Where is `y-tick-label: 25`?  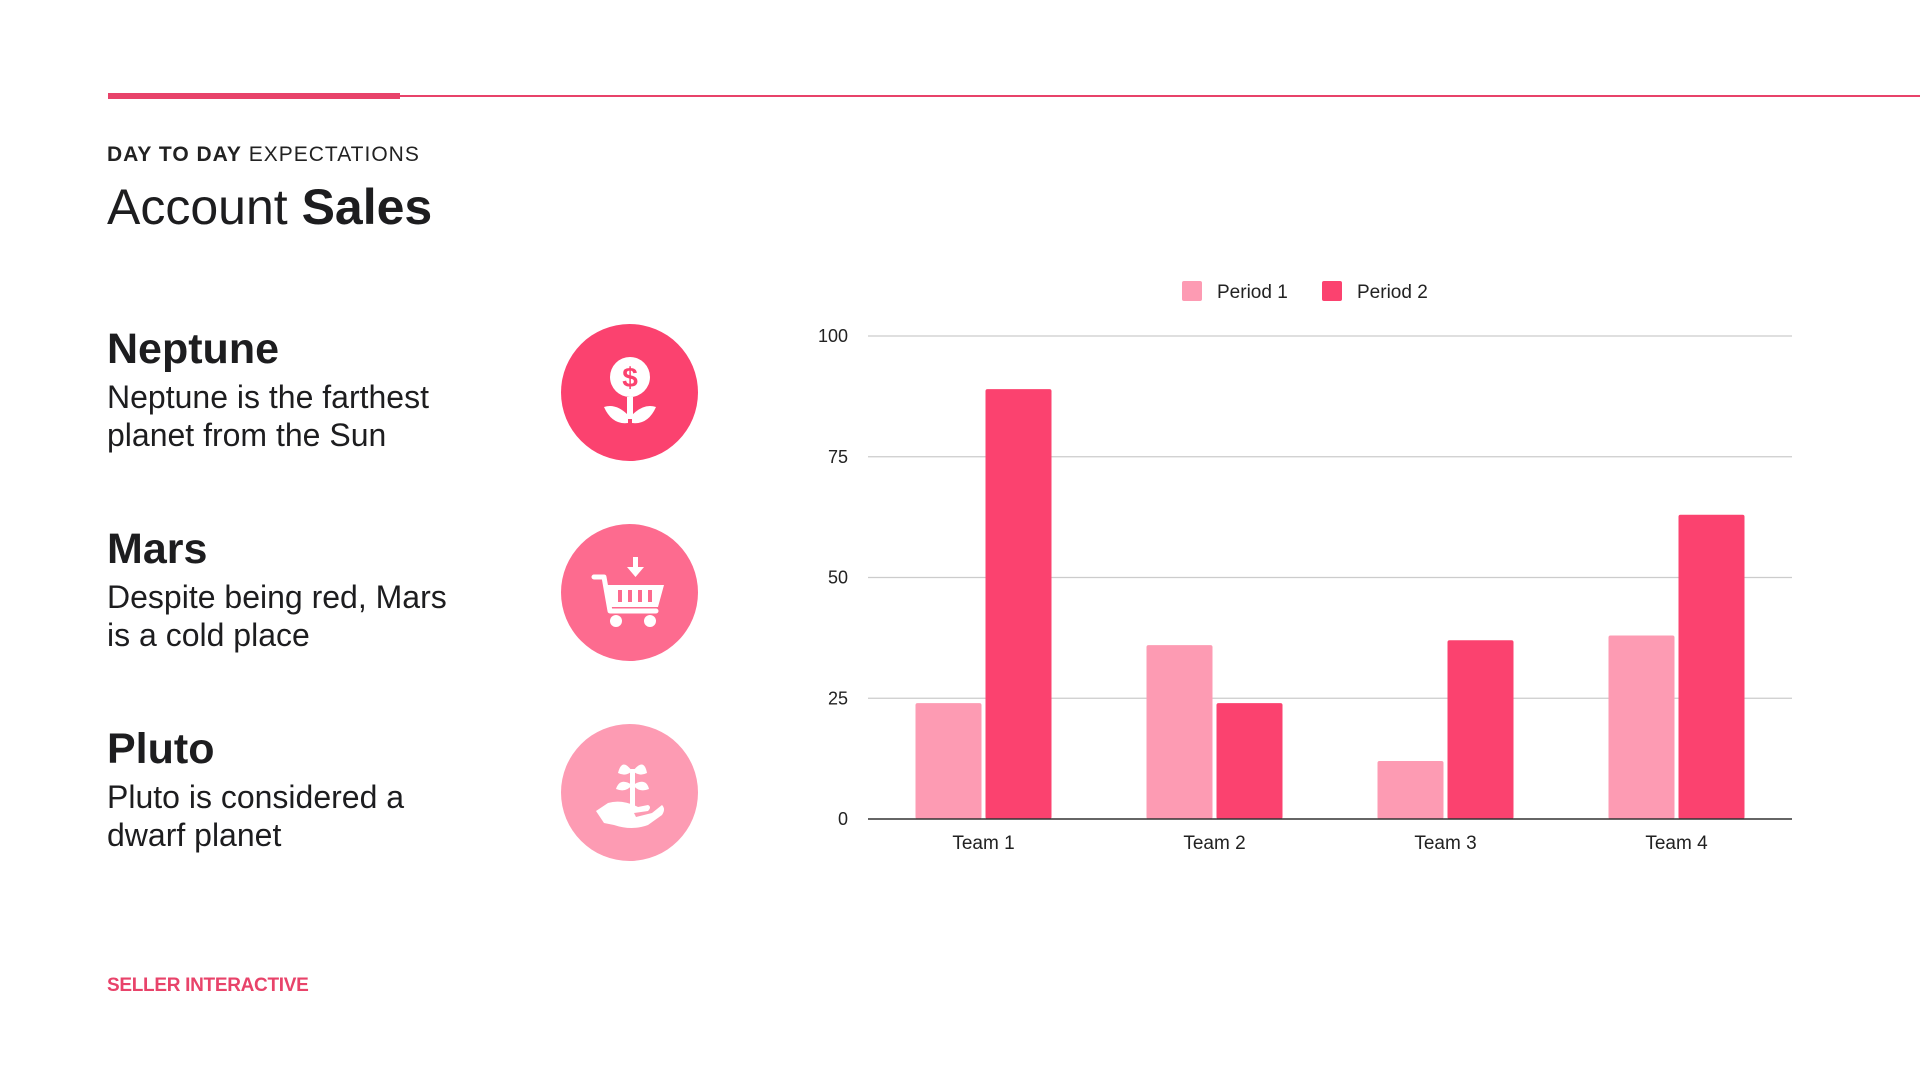 y-tick-label: 25 is located at coordinates (838, 698).